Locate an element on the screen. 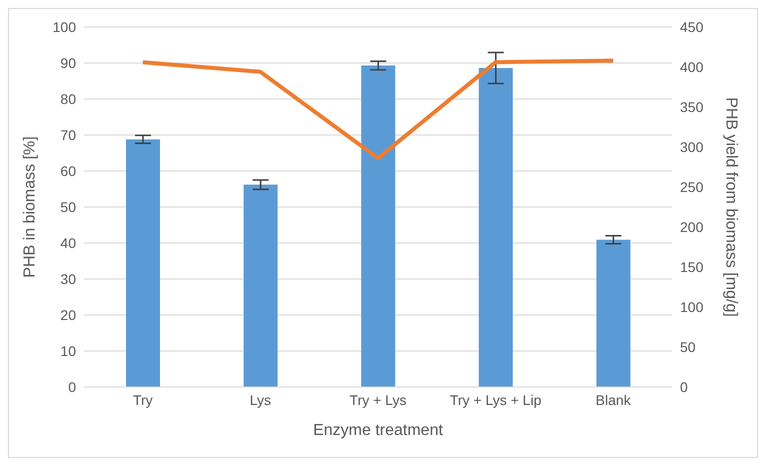  x-tick-label: Try + Lys is located at coordinates (378, 400).